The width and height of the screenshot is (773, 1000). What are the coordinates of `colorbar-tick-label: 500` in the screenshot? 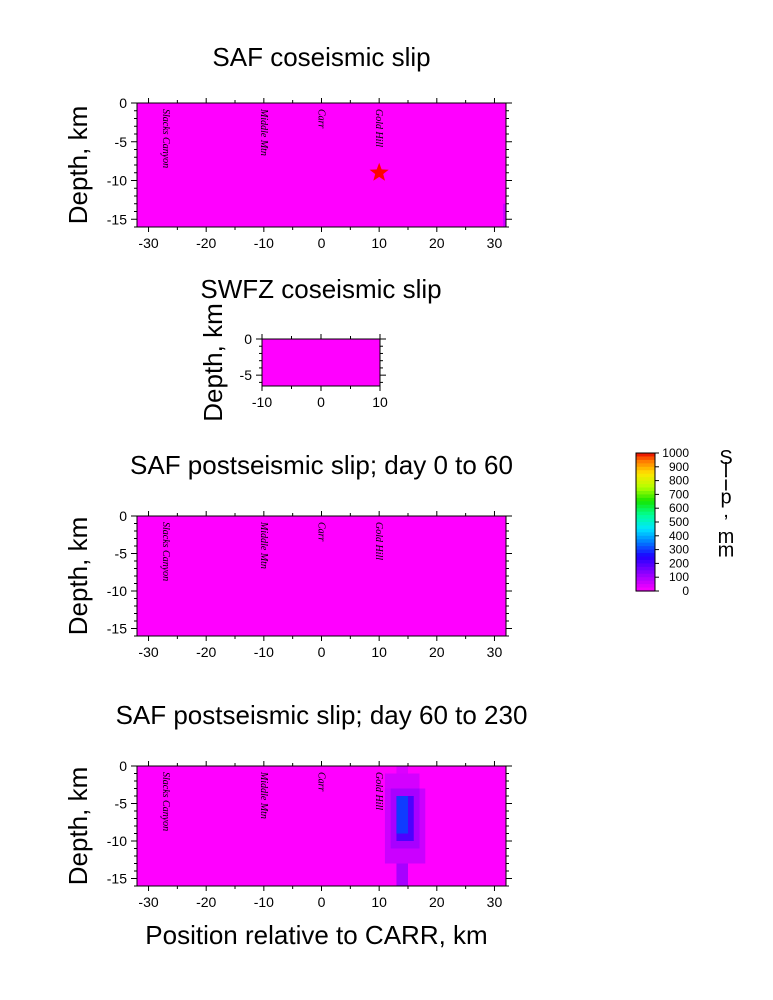 It's located at (679, 522).